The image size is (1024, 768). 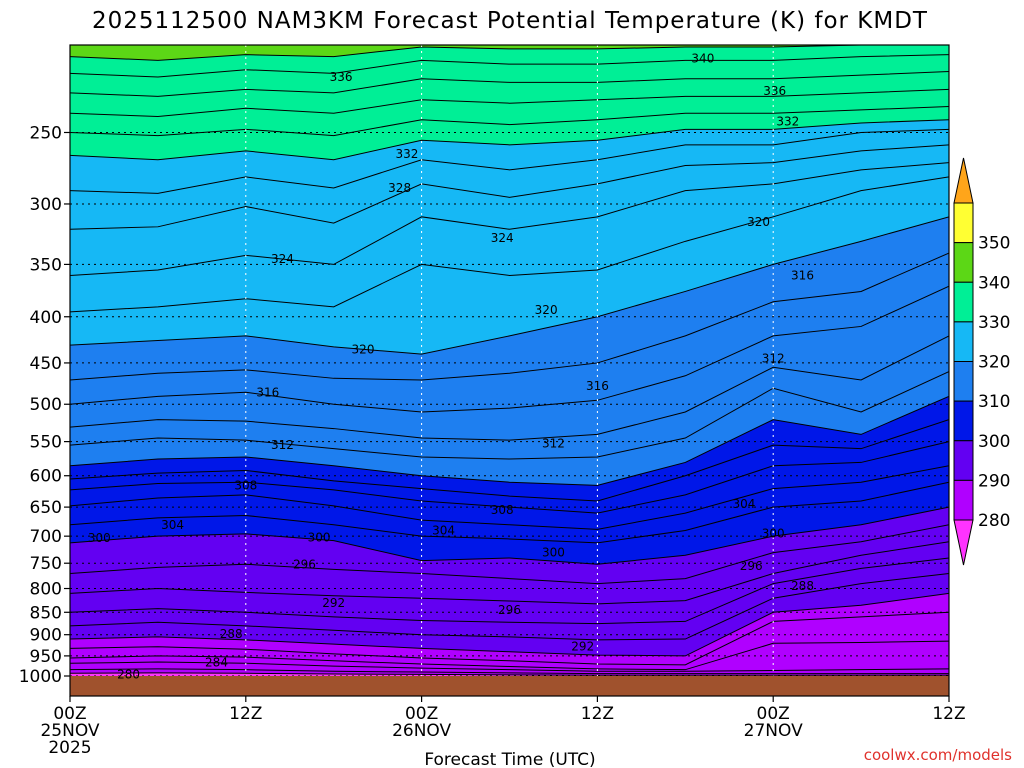 I want to click on y-tick-label: 700, so click(x=46, y=537).